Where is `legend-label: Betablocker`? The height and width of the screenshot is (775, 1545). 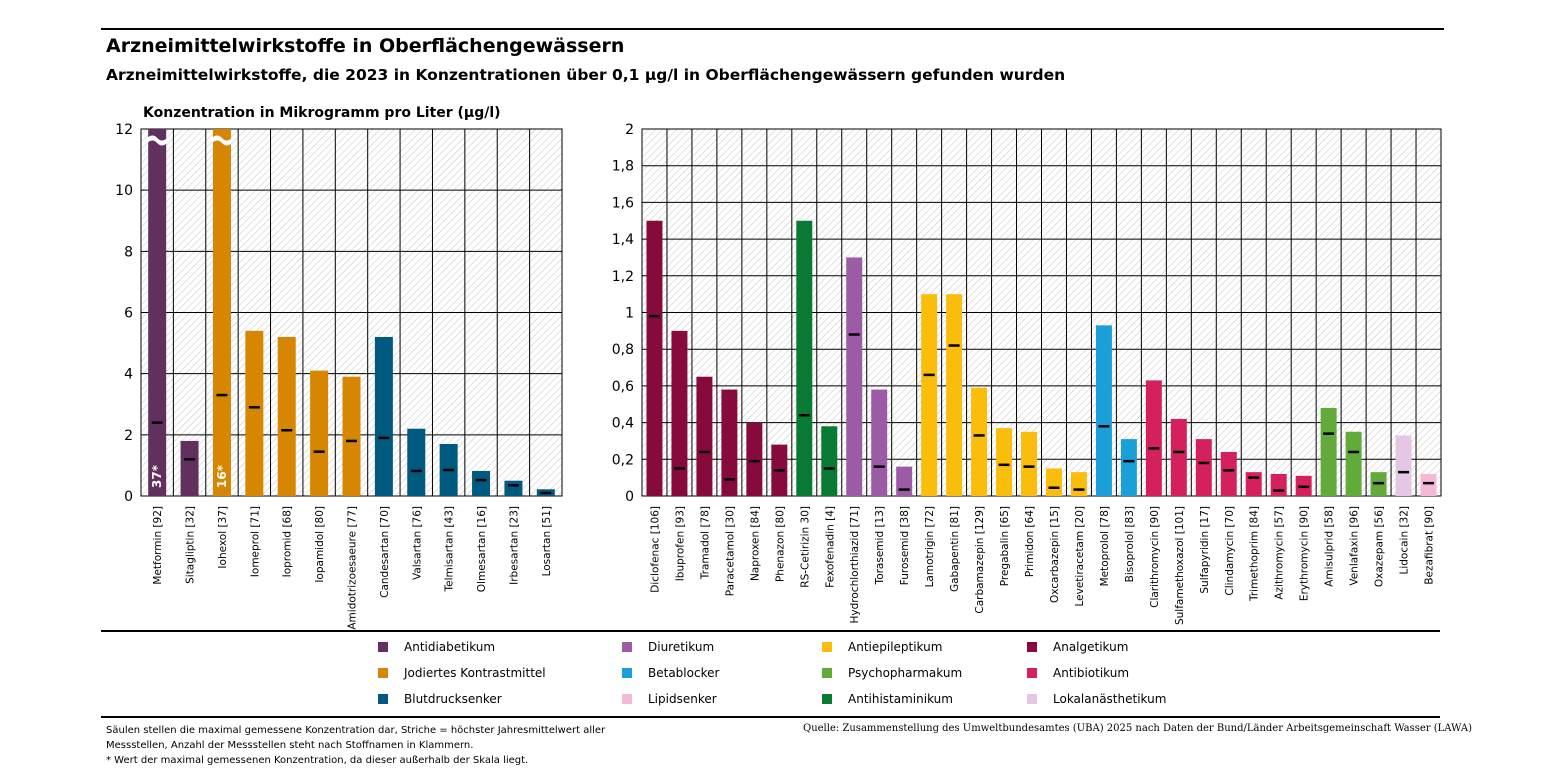 legend-label: Betablocker is located at coordinates (684, 673).